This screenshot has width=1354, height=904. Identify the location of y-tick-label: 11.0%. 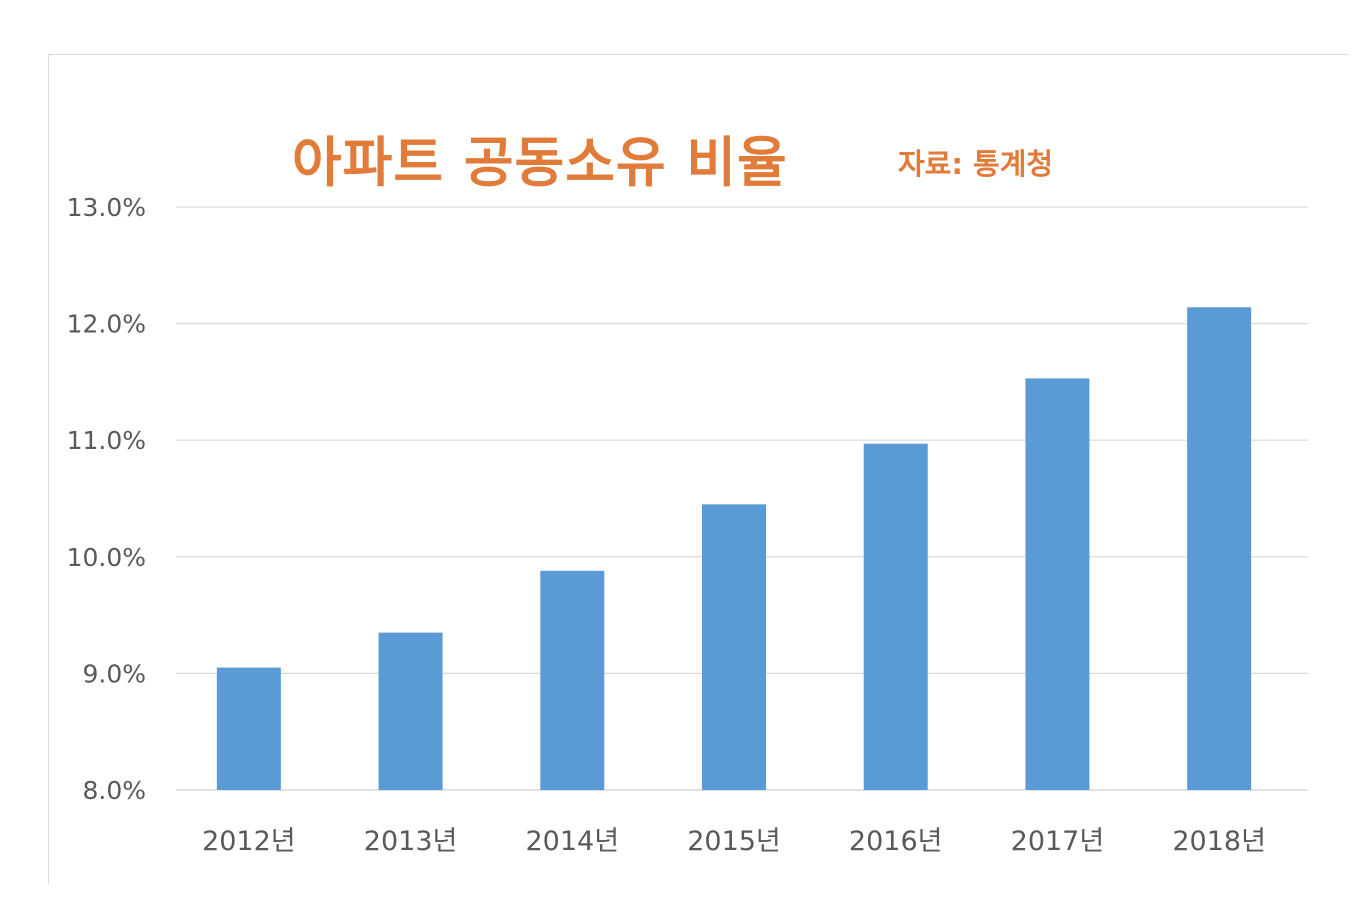
(106, 440).